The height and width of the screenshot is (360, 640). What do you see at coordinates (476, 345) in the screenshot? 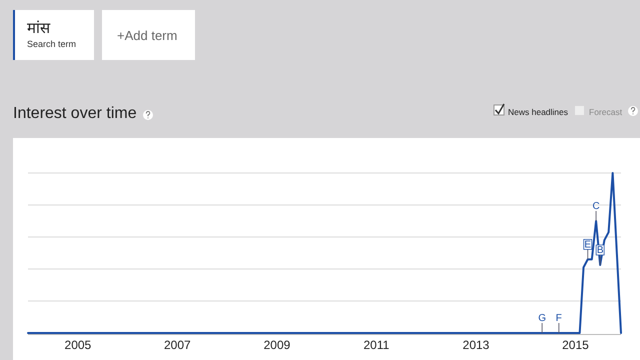
I see `x-tick-label: 2013` at bounding box center [476, 345].